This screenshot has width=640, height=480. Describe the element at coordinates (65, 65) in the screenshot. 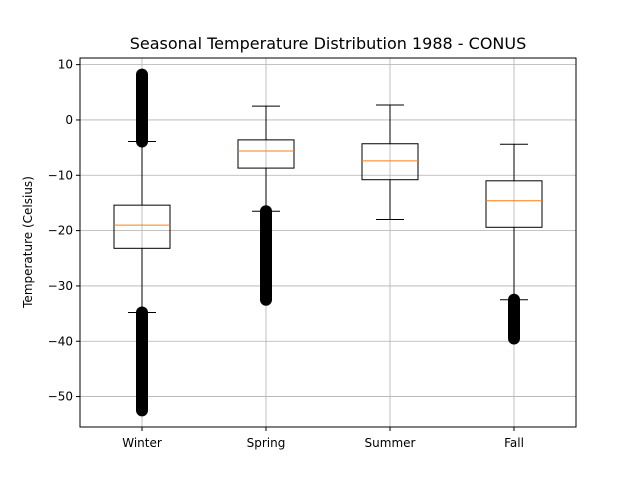

I see `y-tick-label: 10` at that location.